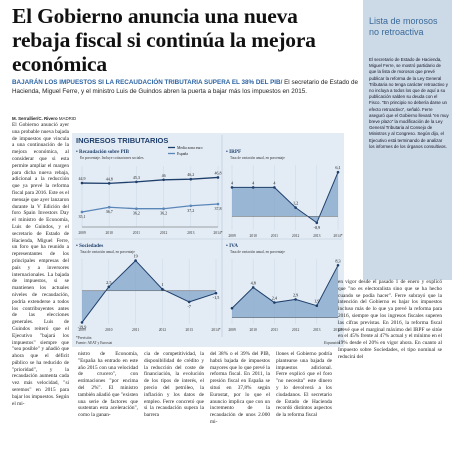 The width and height of the screenshot is (452, 452). What do you see at coordinates (253, 283) in the screenshot?
I see `chart4-data-label: 4,8` at bounding box center [253, 283].